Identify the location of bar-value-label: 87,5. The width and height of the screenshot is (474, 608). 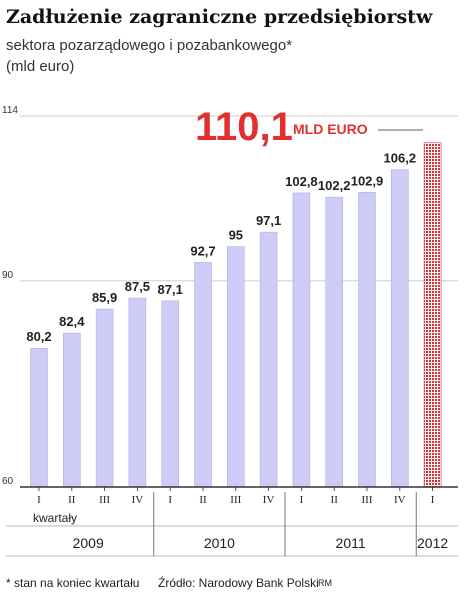
(137, 286).